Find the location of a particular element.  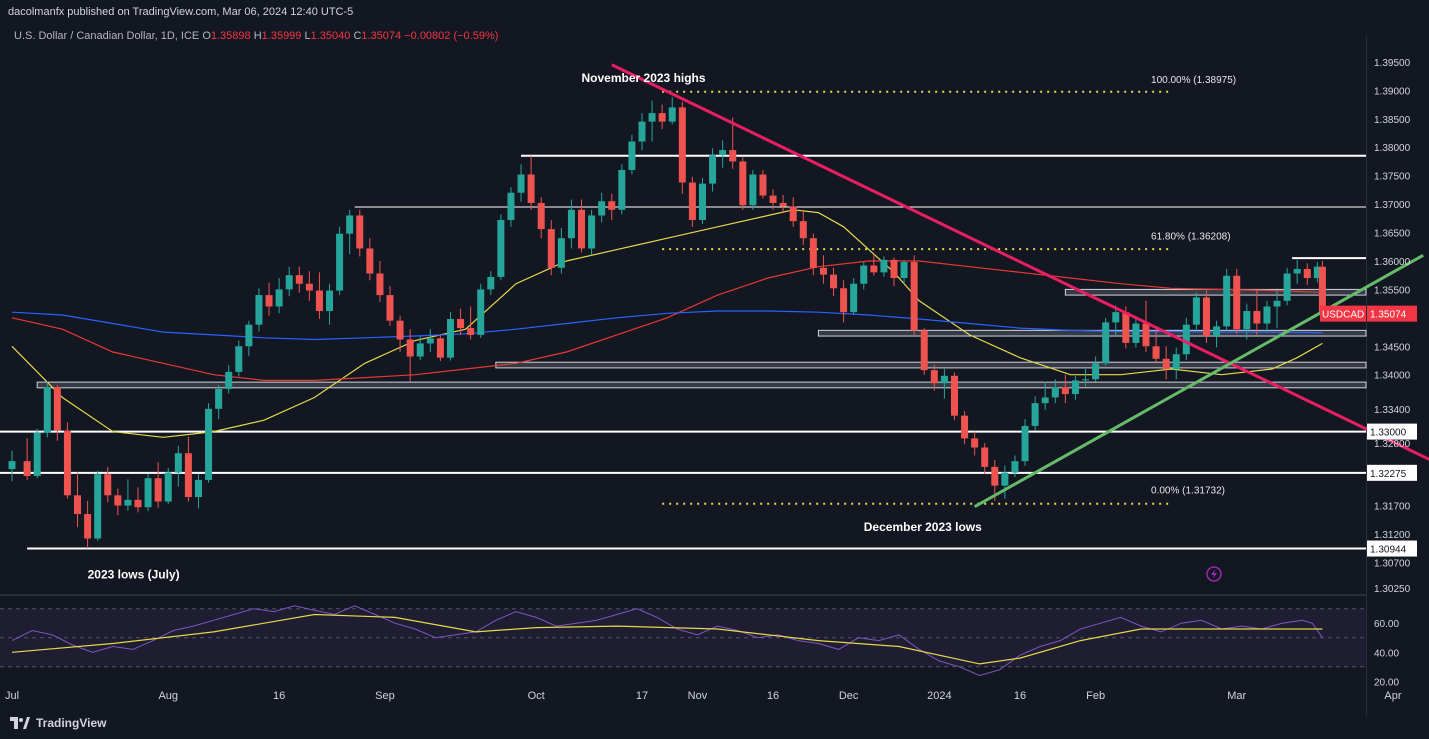

annotation-2: 2023 lows (July) is located at coordinates (134, 574).